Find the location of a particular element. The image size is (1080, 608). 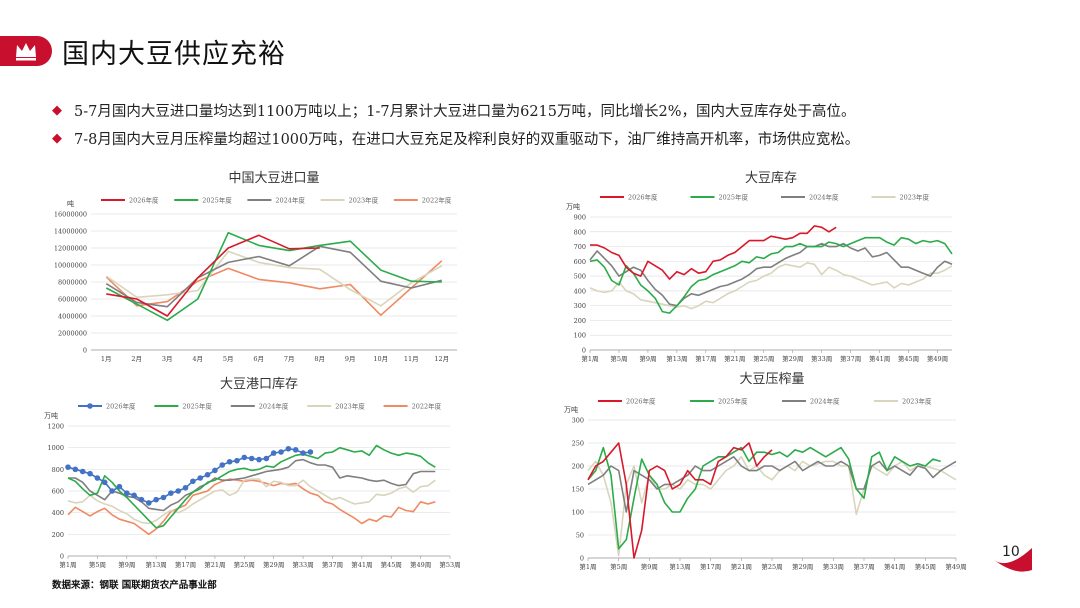

y-tick-label: 1000 is located at coordinates (55, 448).